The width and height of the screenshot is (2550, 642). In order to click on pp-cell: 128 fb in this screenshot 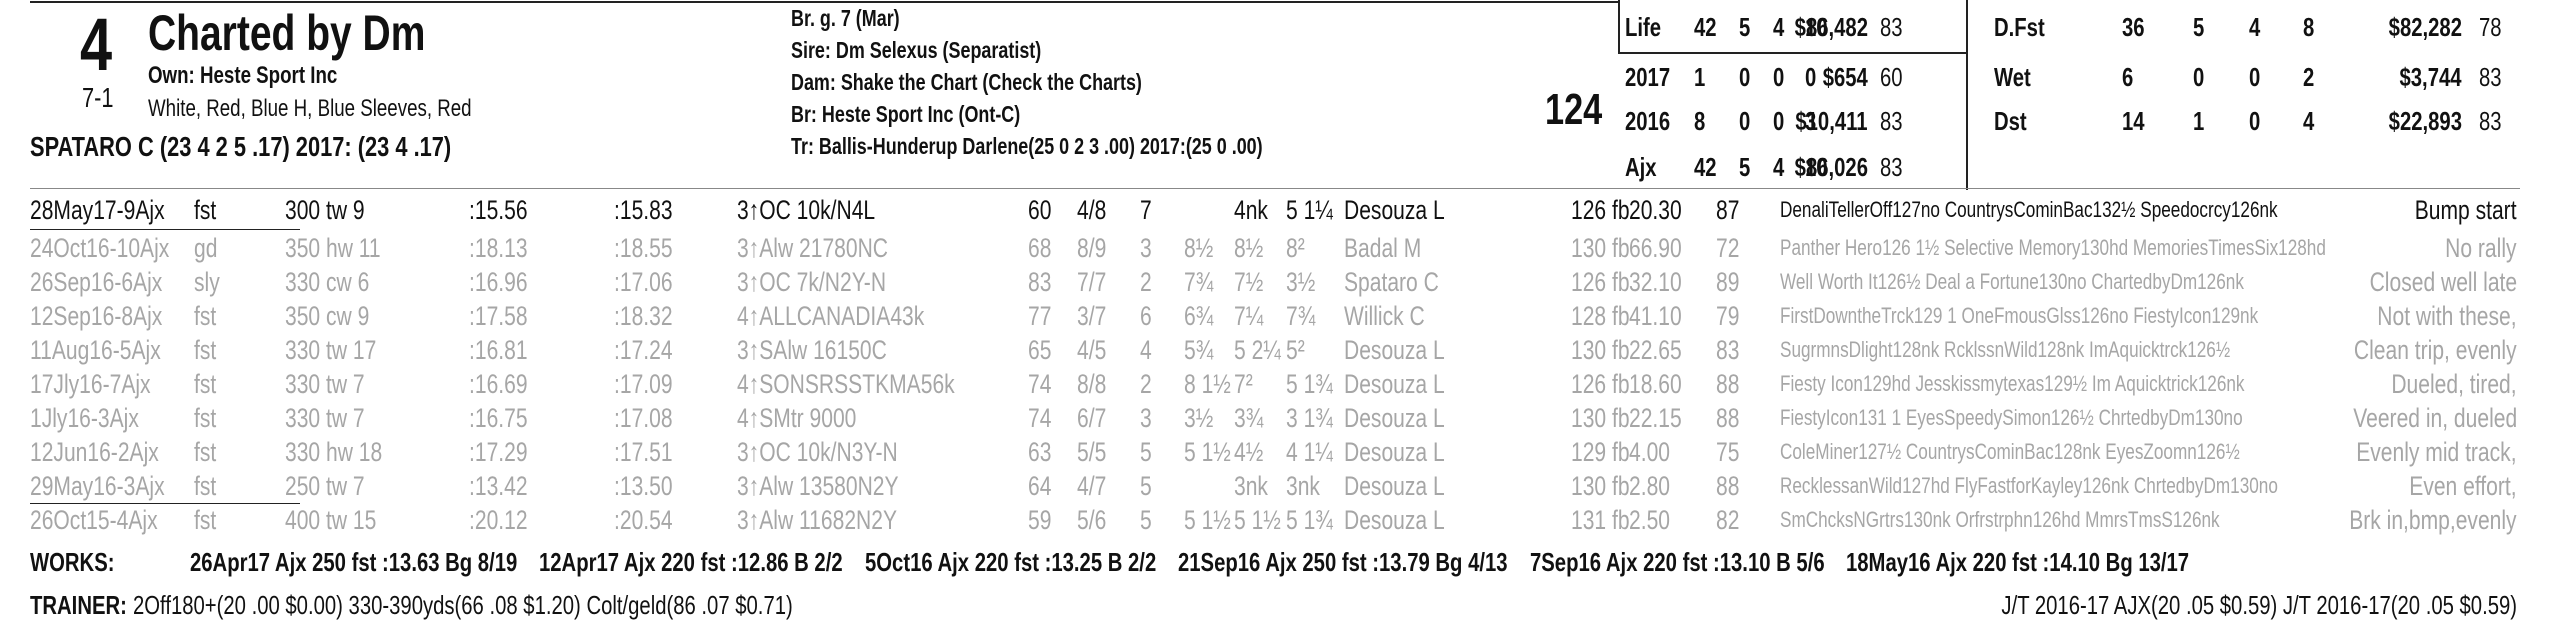, I will do `click(1600, 315)`.